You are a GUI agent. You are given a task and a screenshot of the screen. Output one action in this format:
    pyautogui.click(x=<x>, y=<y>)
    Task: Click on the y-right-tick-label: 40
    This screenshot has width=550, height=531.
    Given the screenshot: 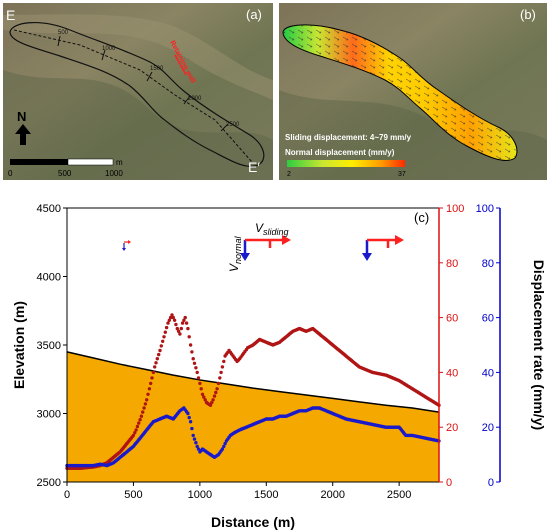 What is the action you would take?
    pyautogui.click(x=488, y=373)
    